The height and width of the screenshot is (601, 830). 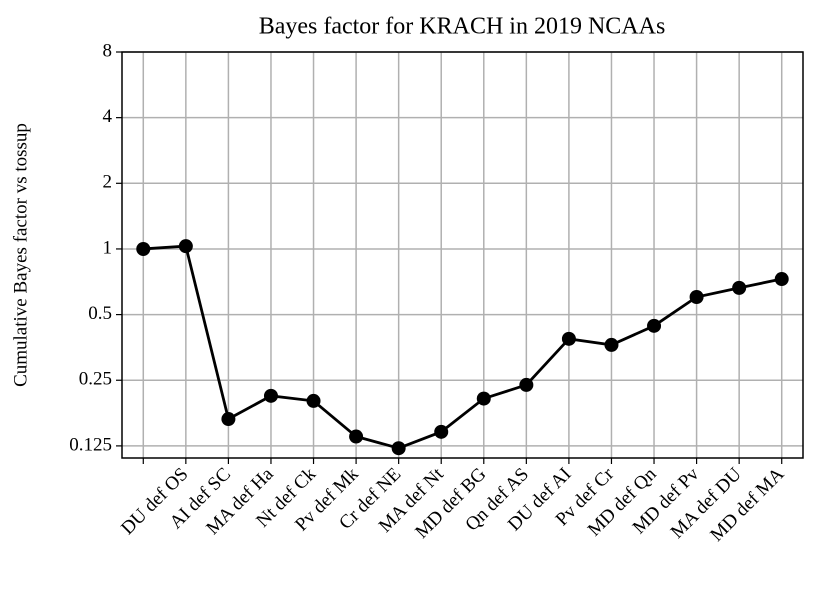 What do you see at coordinates (108, 116) in the screenshot?
I see `y-tick-label: 4` at bounding box center [108, 116].